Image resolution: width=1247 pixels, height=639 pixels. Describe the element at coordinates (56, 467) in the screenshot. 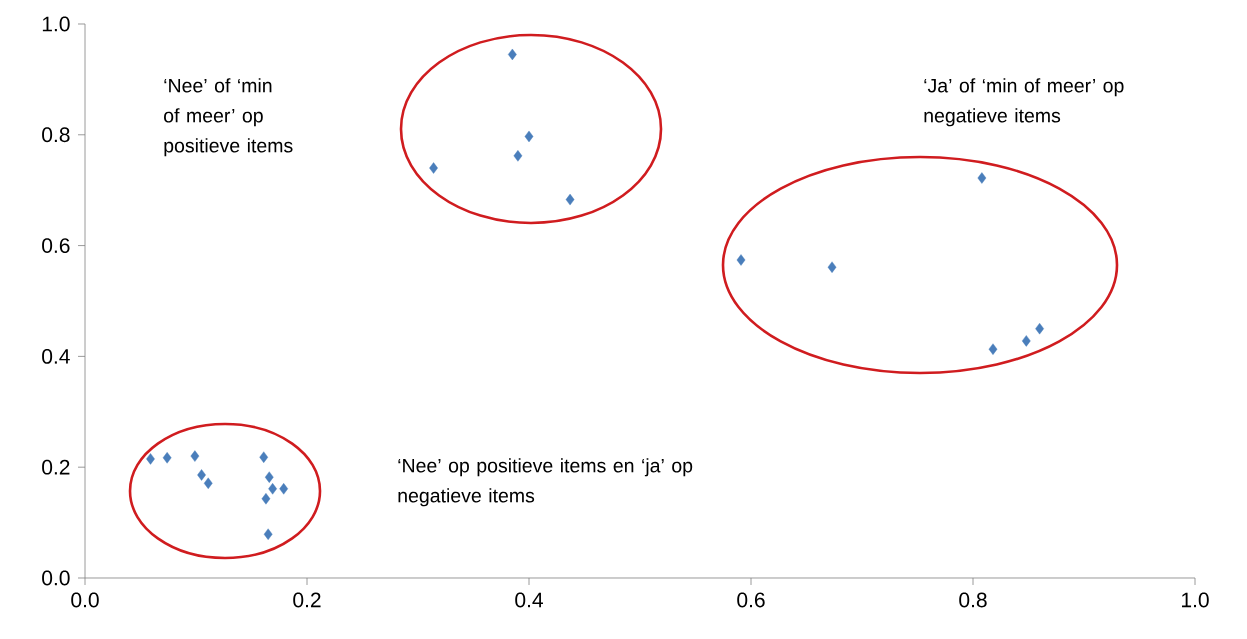

I see `y-tick-label: 0.2` at that location.